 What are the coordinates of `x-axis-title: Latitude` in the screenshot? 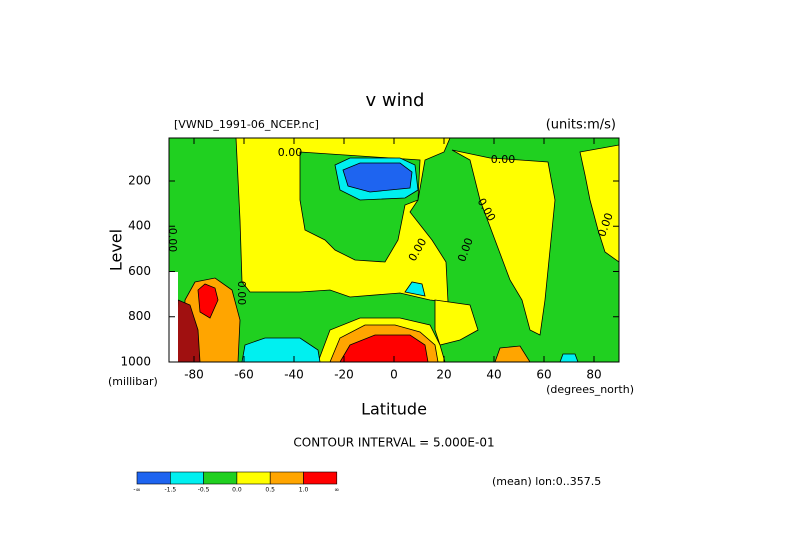 It's located at (394, 409).